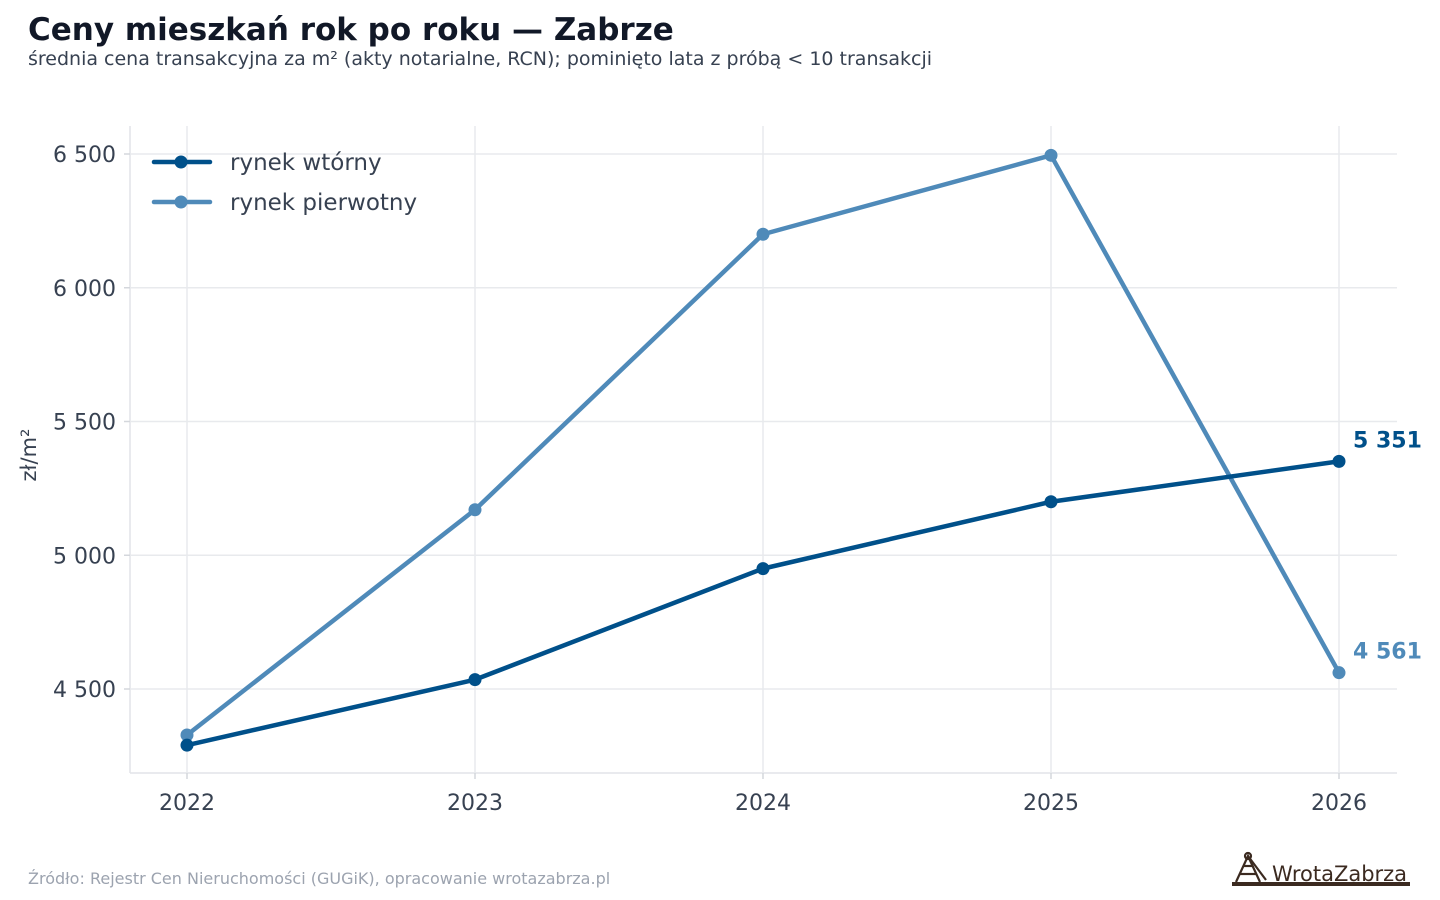  I want to click on chart-title: Ceny mieszkań rok po roku — Zabrze, so click(351, 30).